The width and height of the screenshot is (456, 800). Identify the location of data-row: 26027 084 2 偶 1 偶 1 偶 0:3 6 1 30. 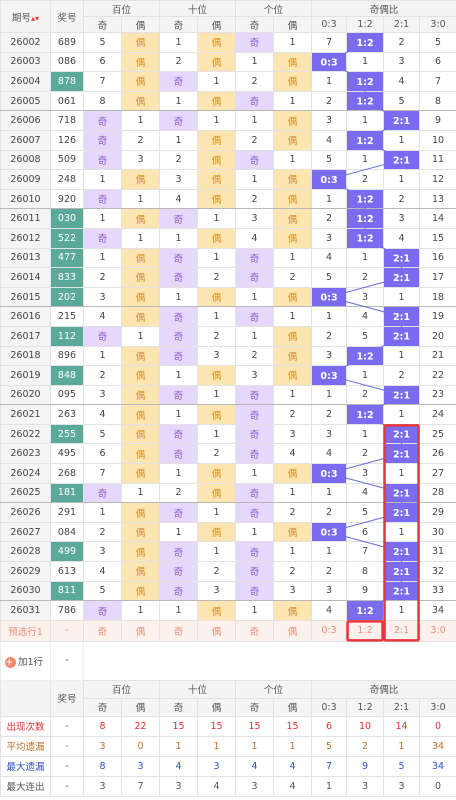
(228, 532).